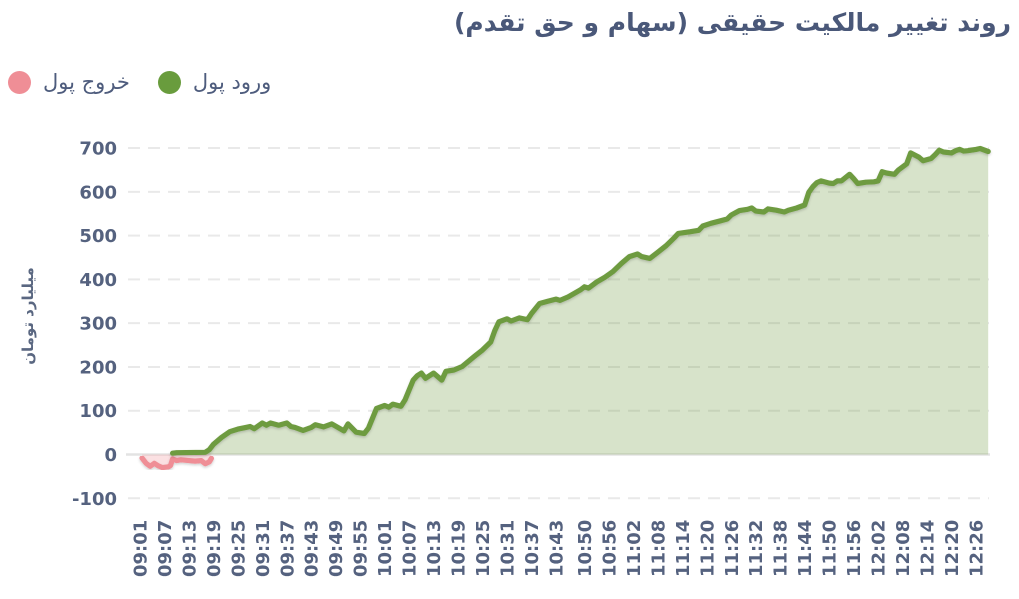 The height and width of the screenshot is (599, 1019). Describe the element at coordinates (176, 463) in the screenshot. I see `outflow-line` at that location.